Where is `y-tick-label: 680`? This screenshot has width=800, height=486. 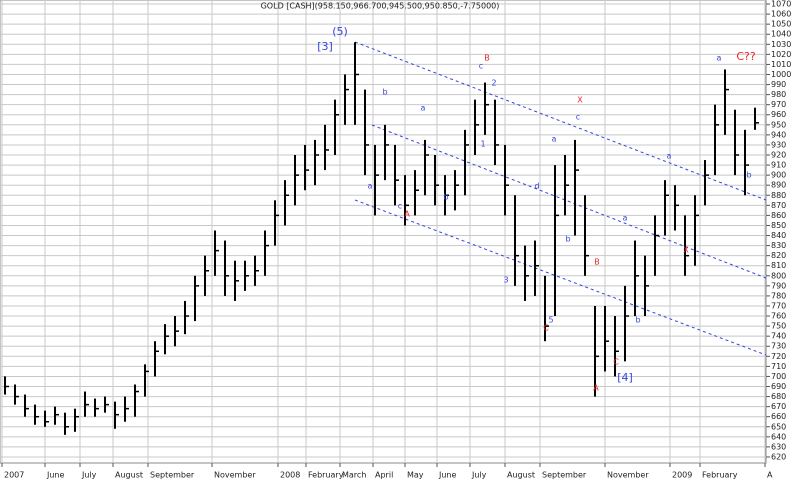 y-tick-label: 680 is located at coordinates (778, 396).